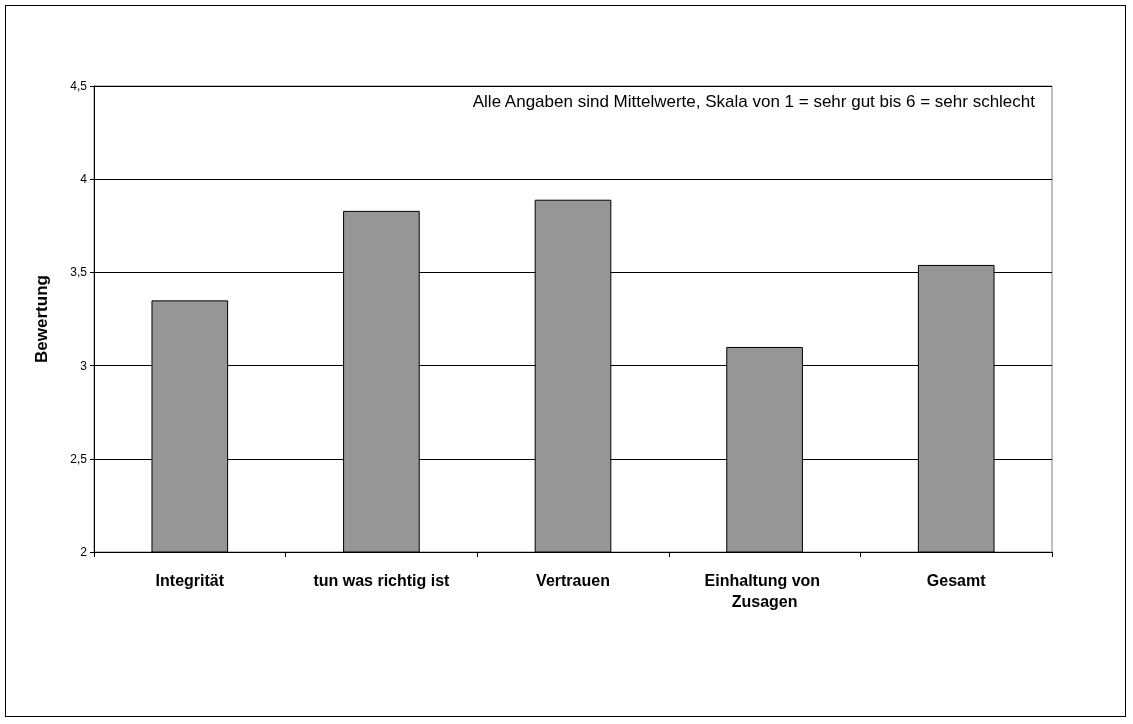 The image size is (1133, 724). Describe the element at coordinates (84, 179) in the screenshot. I see `y-tick-label: 4` at that location.